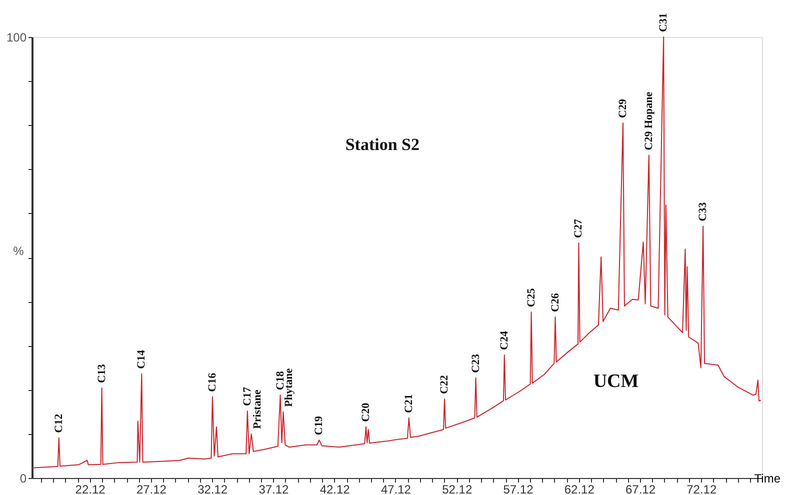 The height and width of the screenshot is (495, 790). I want to click on annotation: C17, so click(247, 396).